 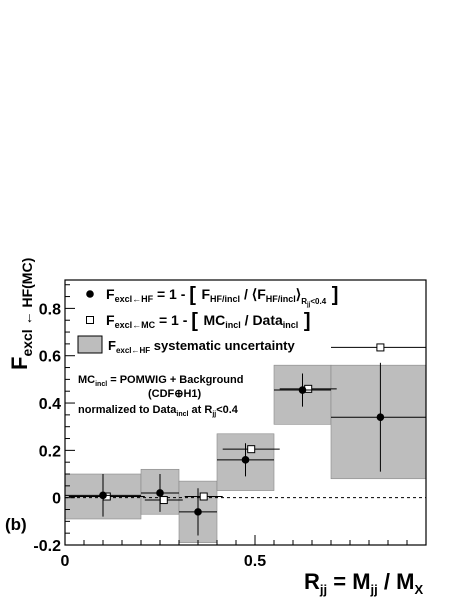 I want to click on x-tick-label: 0.5, so click(x=255, y=561).